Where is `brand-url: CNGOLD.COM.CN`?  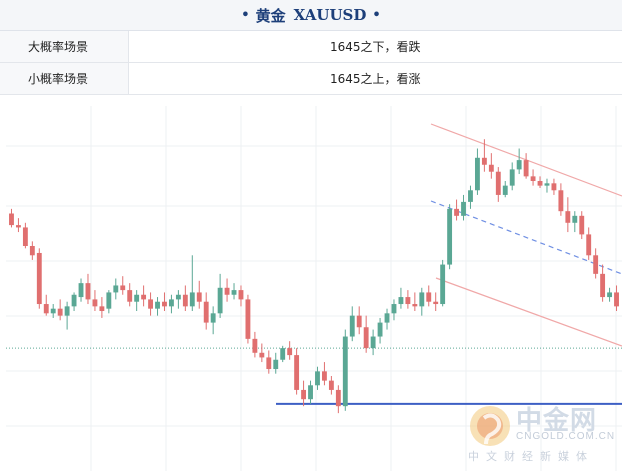
brand-url: CNGOLD.COM.CN is located at coordinates (566, 436).